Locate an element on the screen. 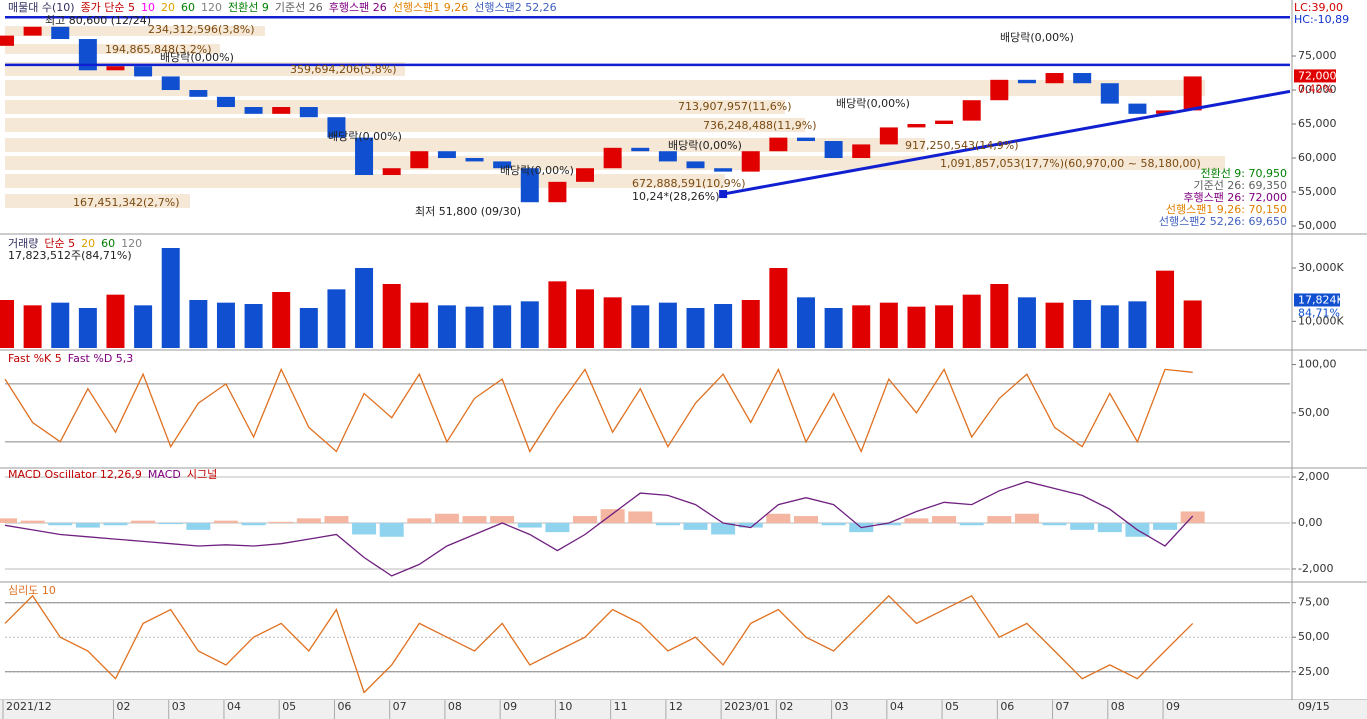 Image resolution: width=1367 pixels, height=719 pixels. x-tick-label: 12 is located at coordinates (676, 706).